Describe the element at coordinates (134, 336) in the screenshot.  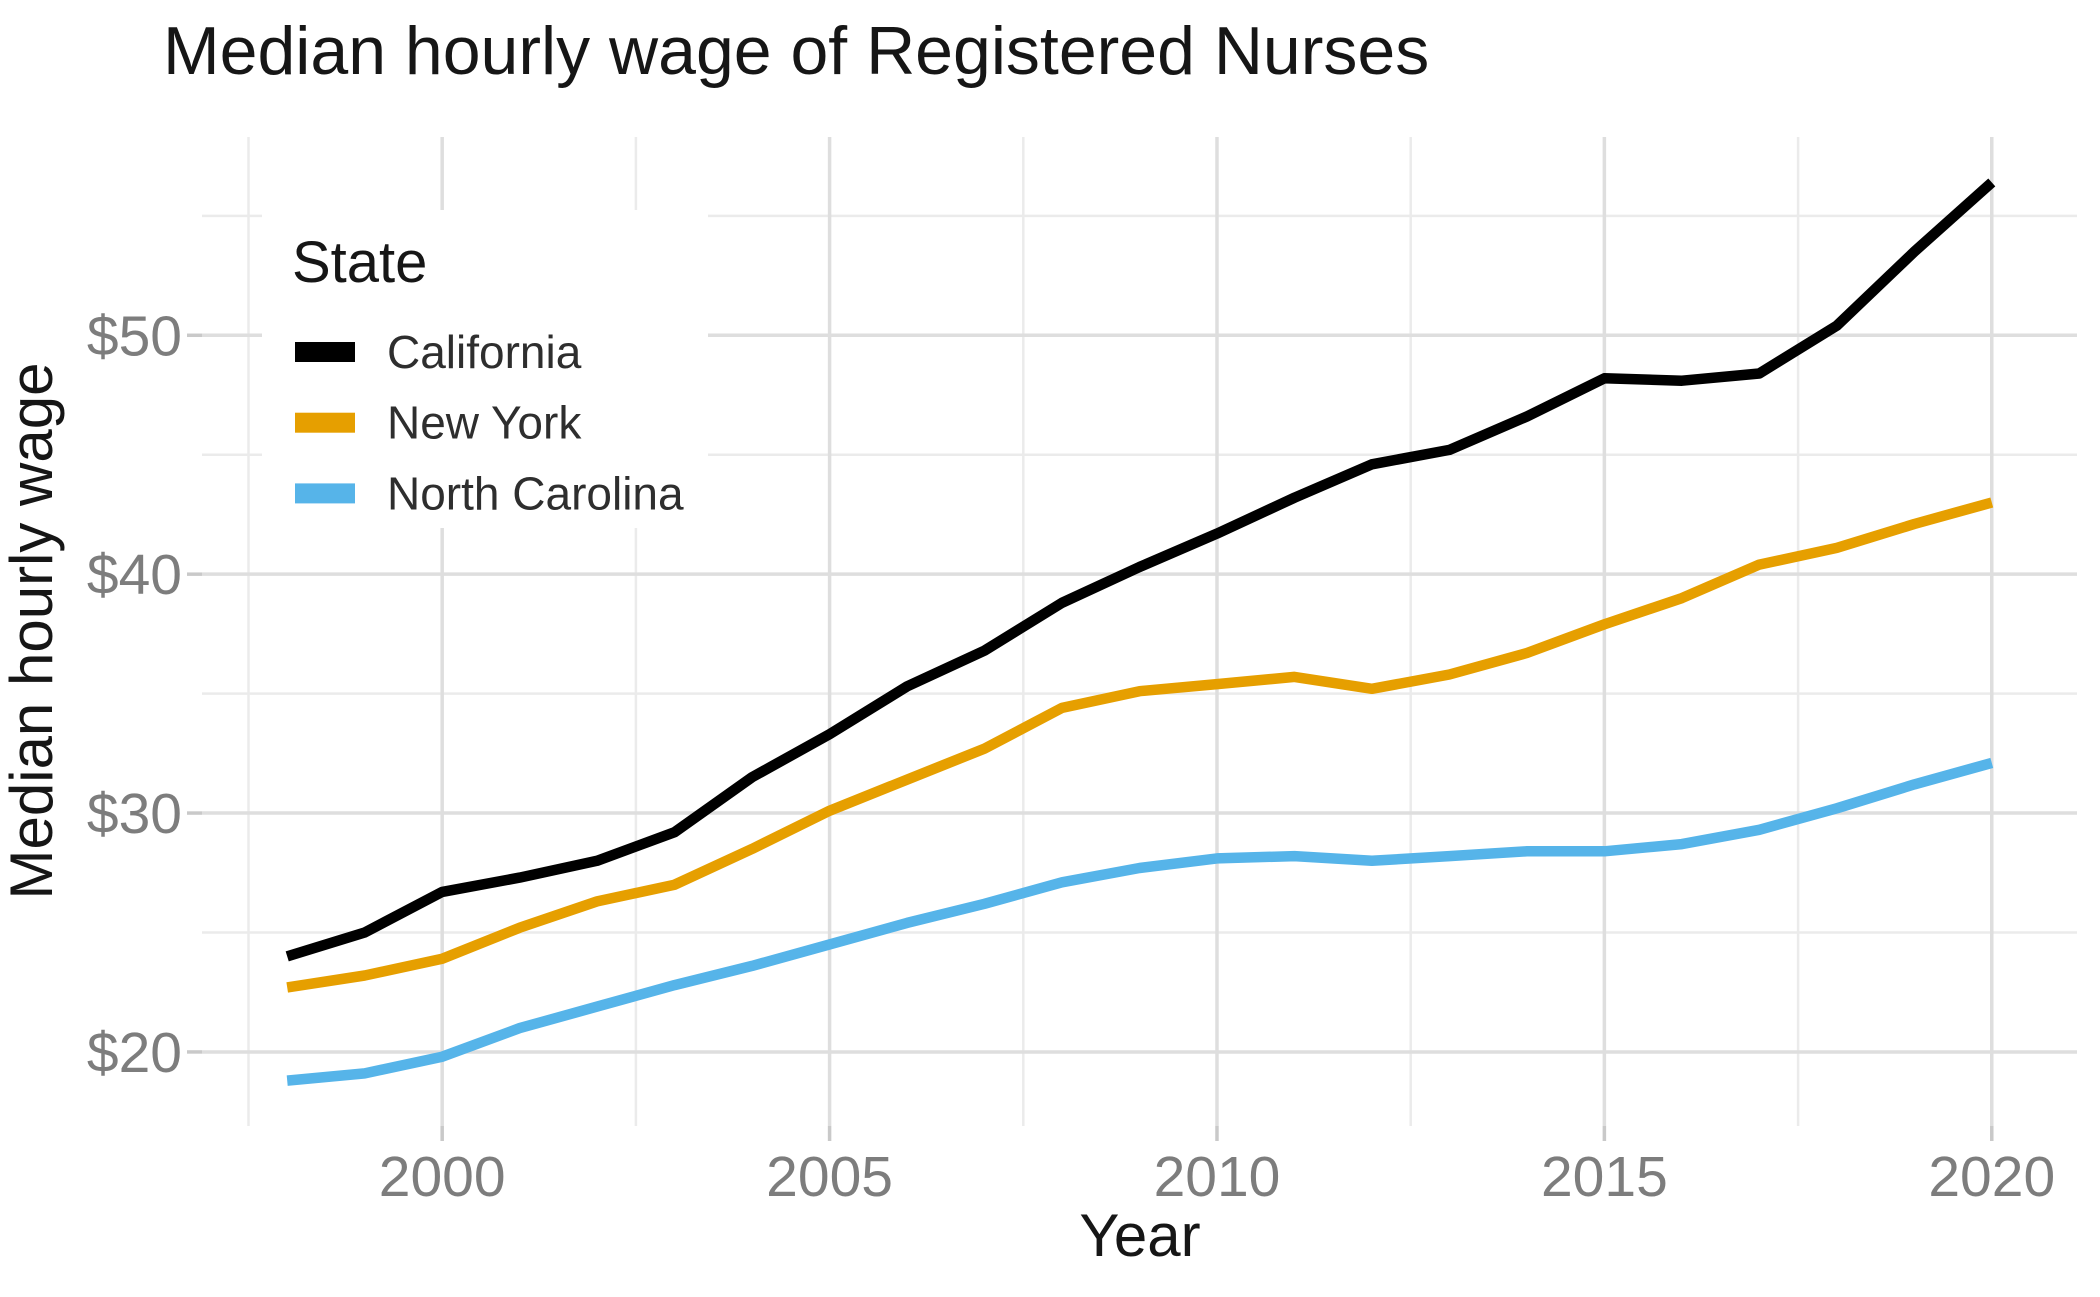
I see `y-axis-tick-label: $50` at that location.